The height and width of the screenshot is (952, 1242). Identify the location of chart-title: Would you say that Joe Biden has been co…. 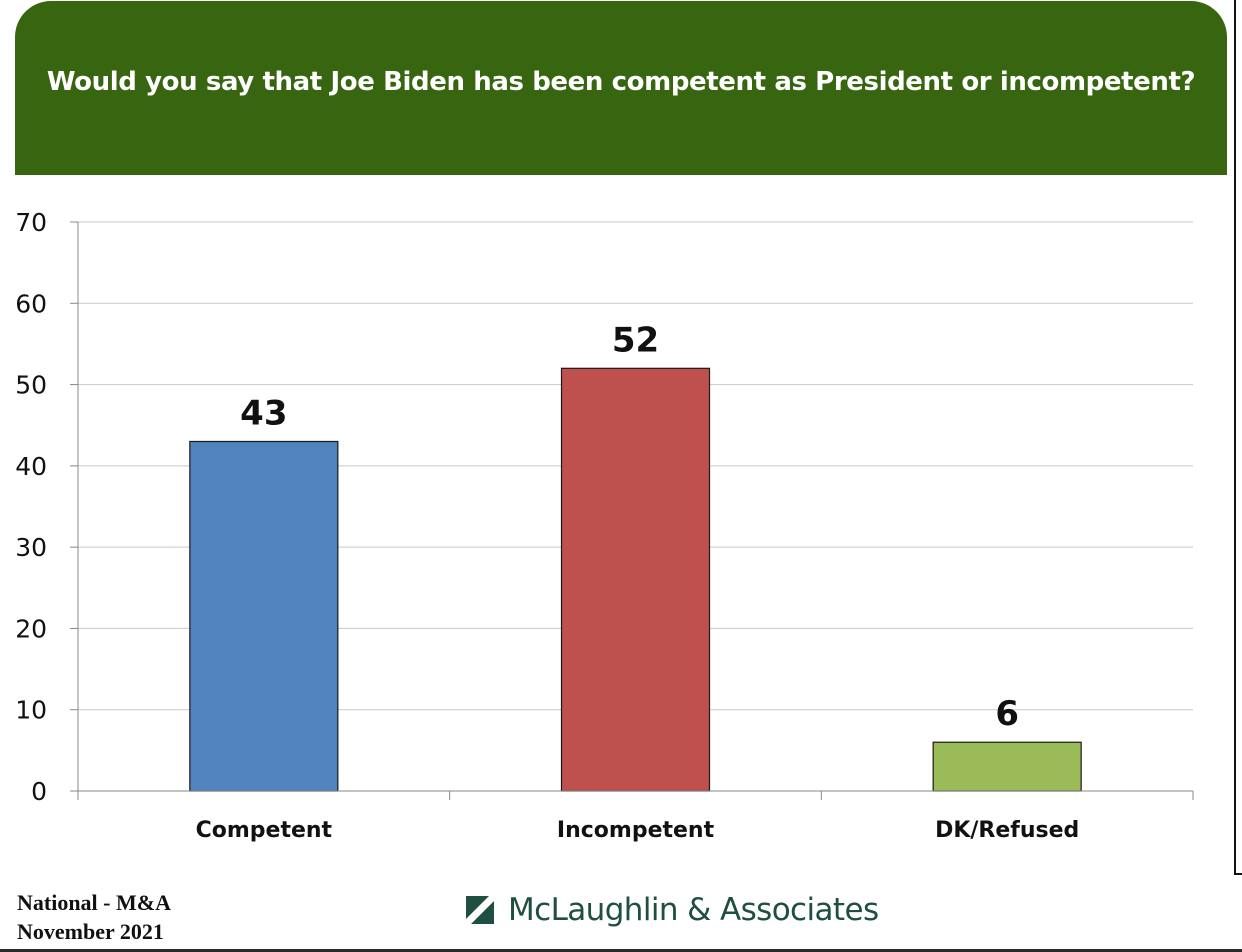
(621, 82).